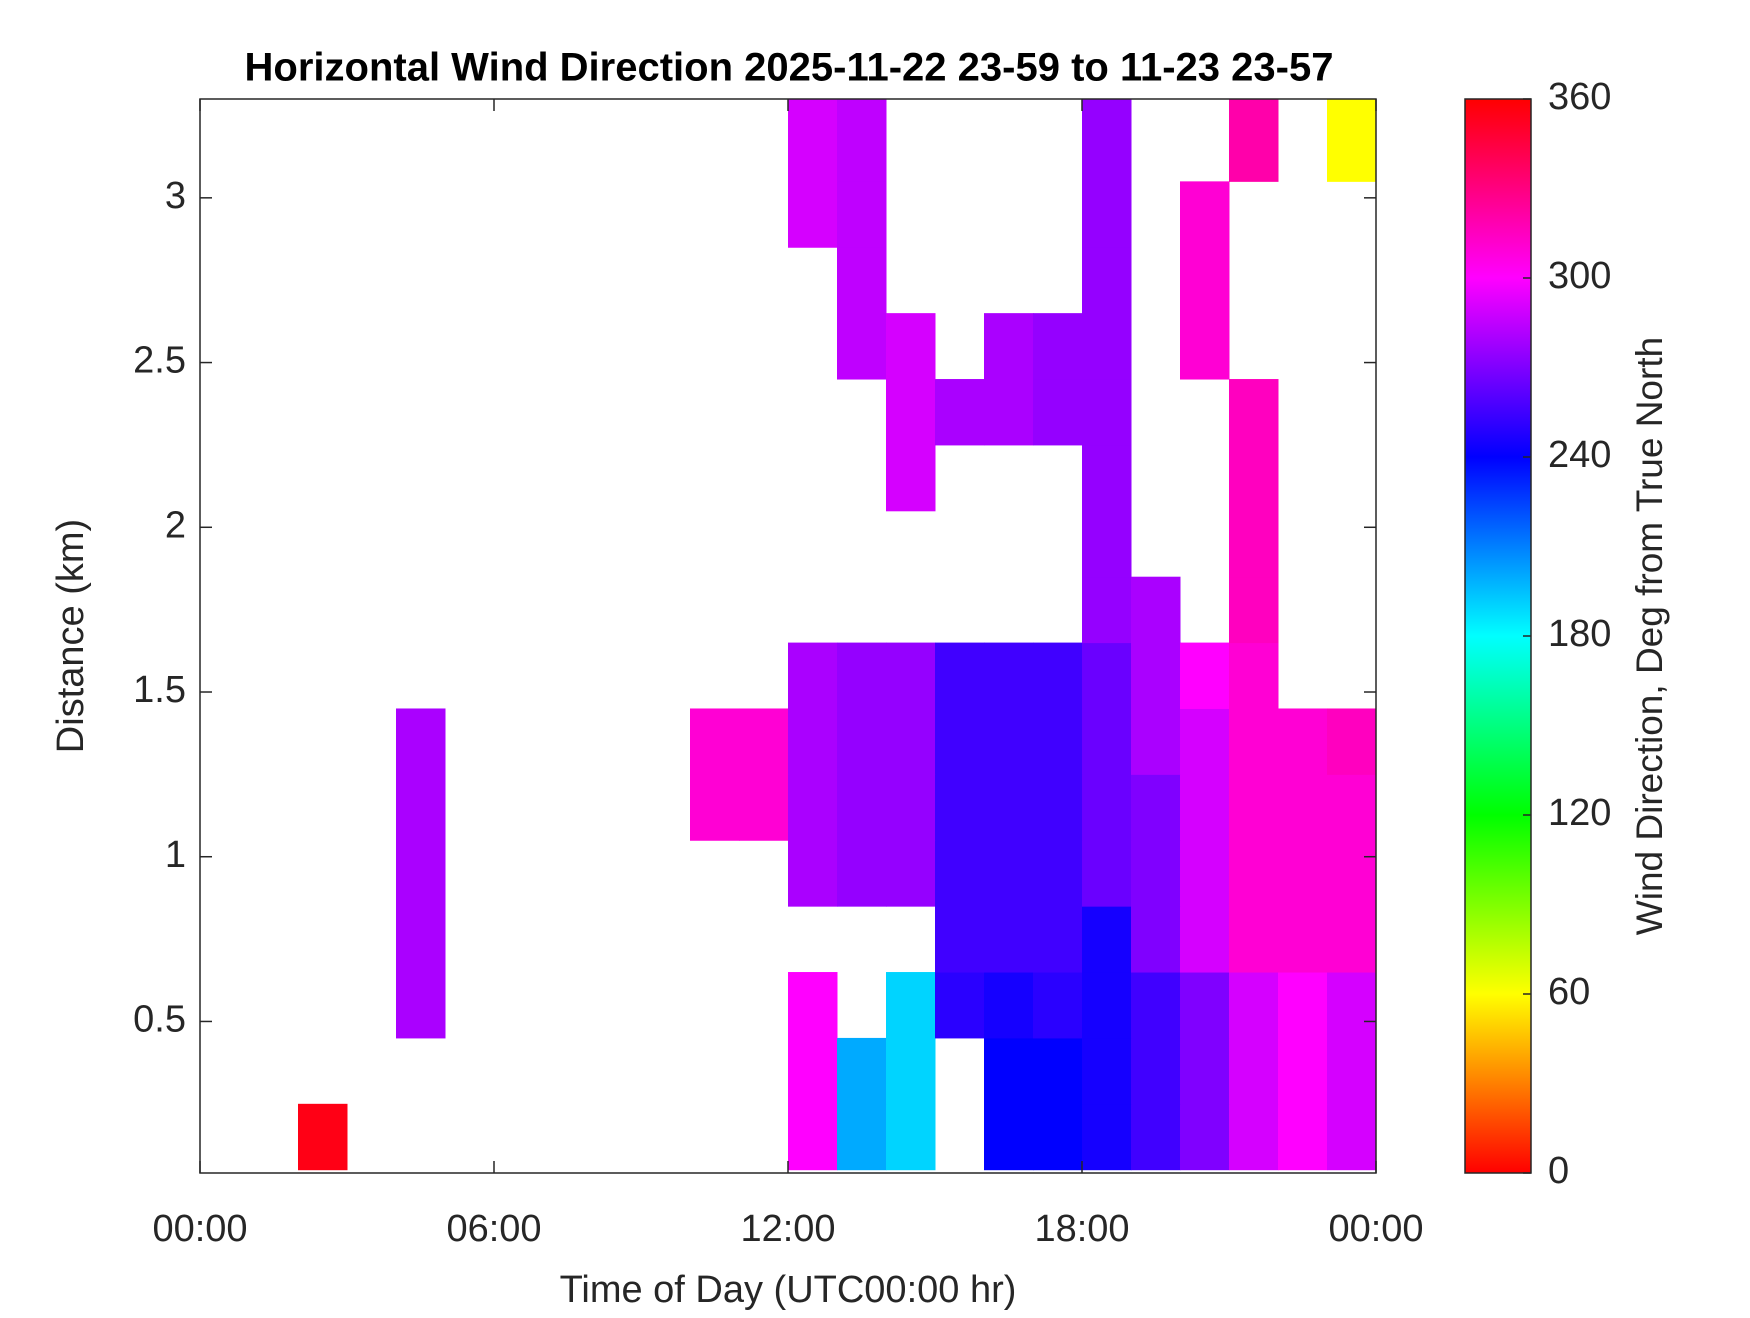 The height and width of the screenshot is (1318, 1750). I want to click on colorbar-tick-label: 300, so click(1579, 276).